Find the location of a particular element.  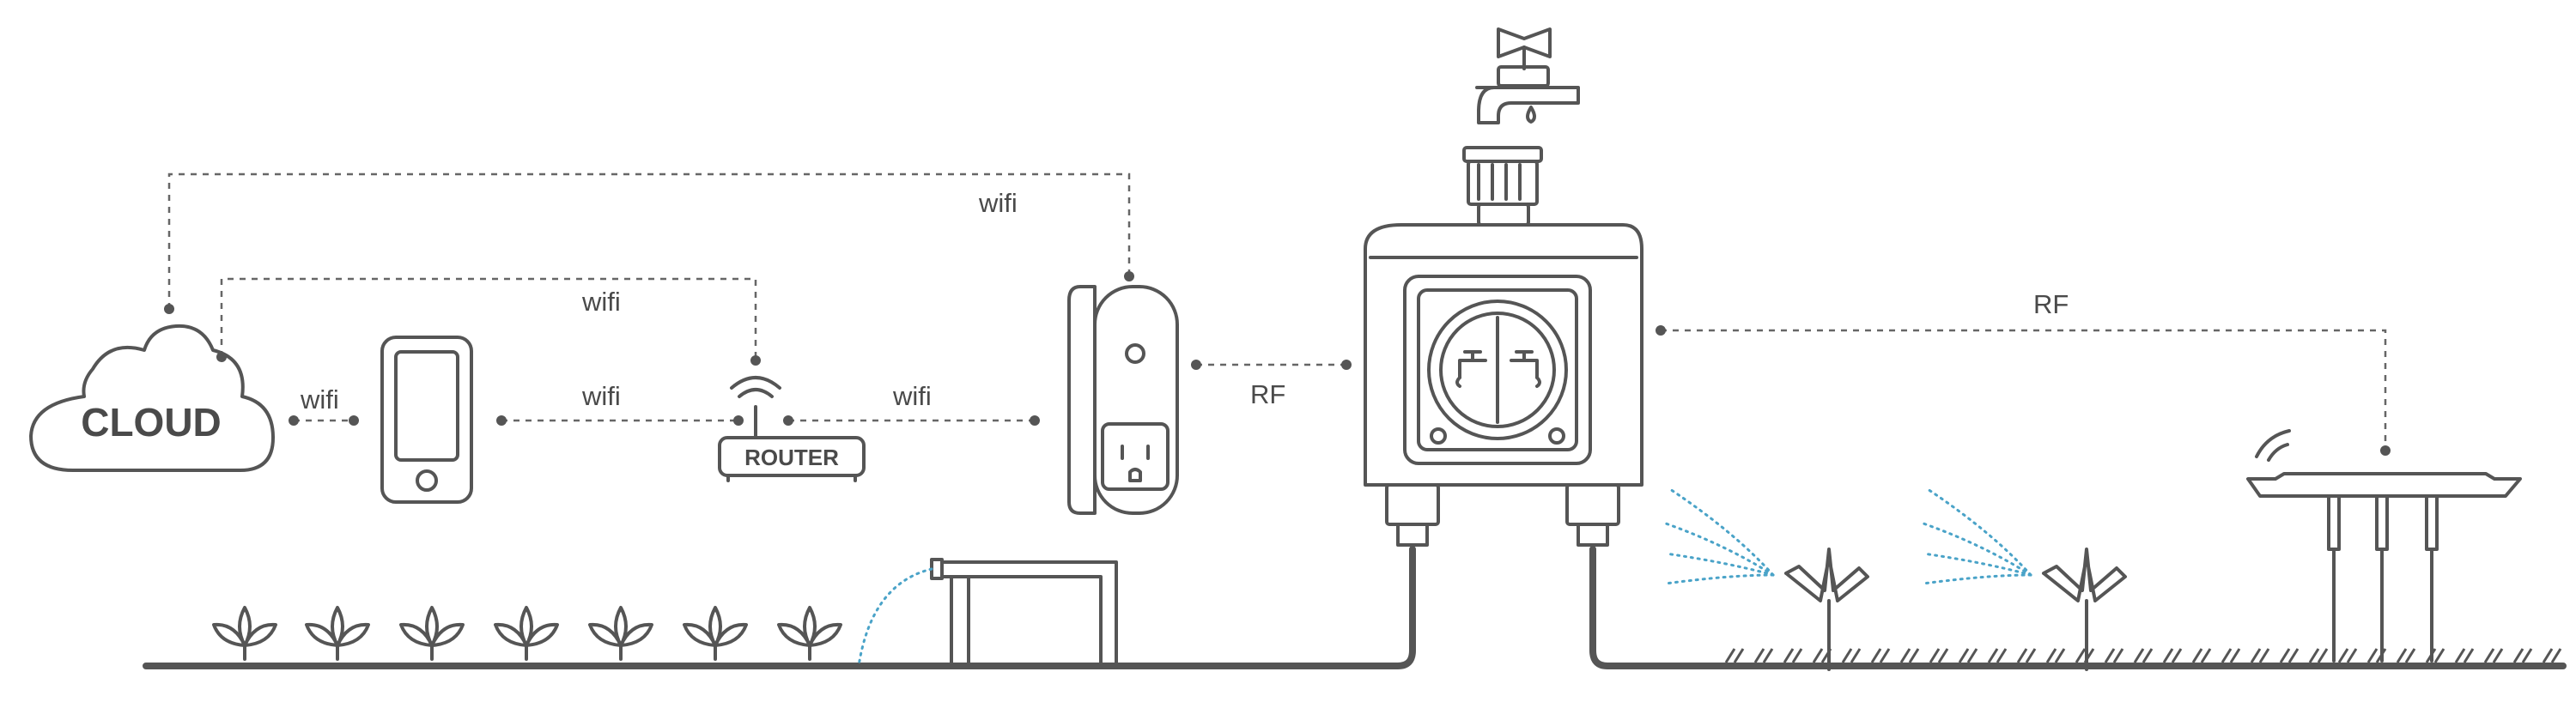

grass-ticks is located at coordinates (2143, 655).